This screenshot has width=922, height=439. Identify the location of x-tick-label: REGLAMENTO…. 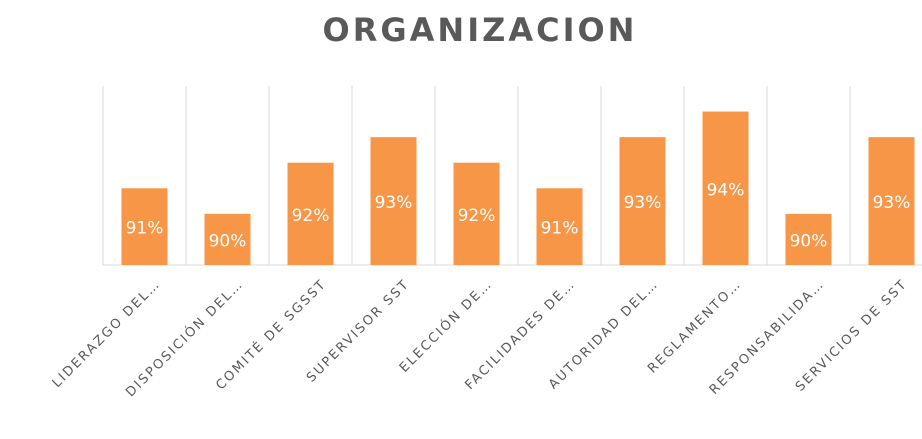
(695, 327).